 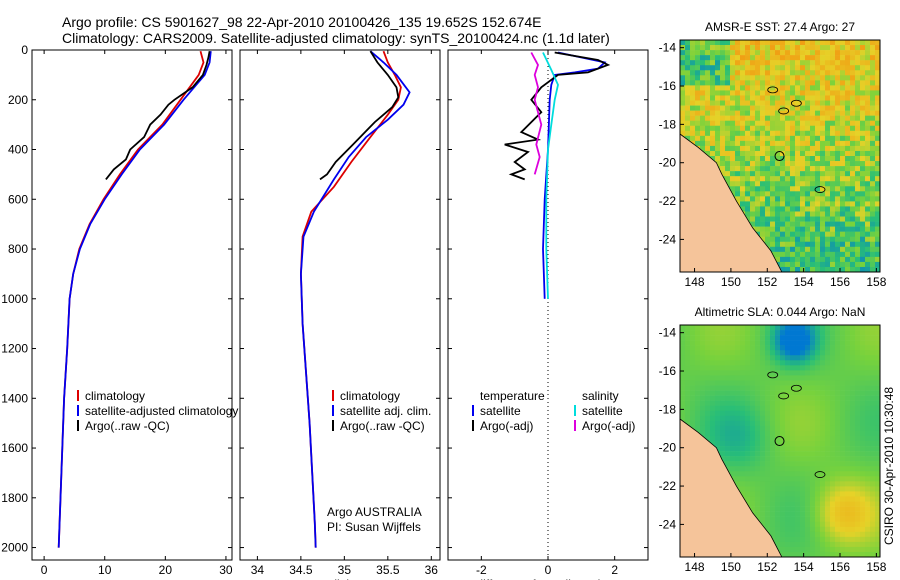 I want to click on difference-series-salinity-argo, so click(x=536, y=113).